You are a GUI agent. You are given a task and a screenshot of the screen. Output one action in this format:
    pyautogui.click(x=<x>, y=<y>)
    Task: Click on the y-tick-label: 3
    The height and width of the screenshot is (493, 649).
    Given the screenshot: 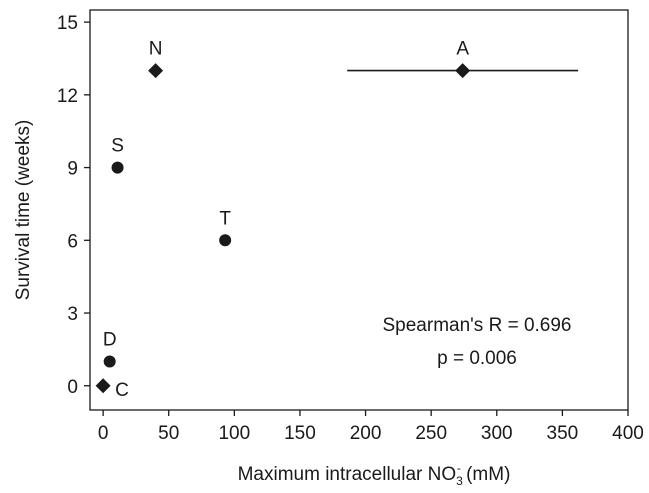 What is the action you would take?
    pyautogui.click(x=72, y=314)
    